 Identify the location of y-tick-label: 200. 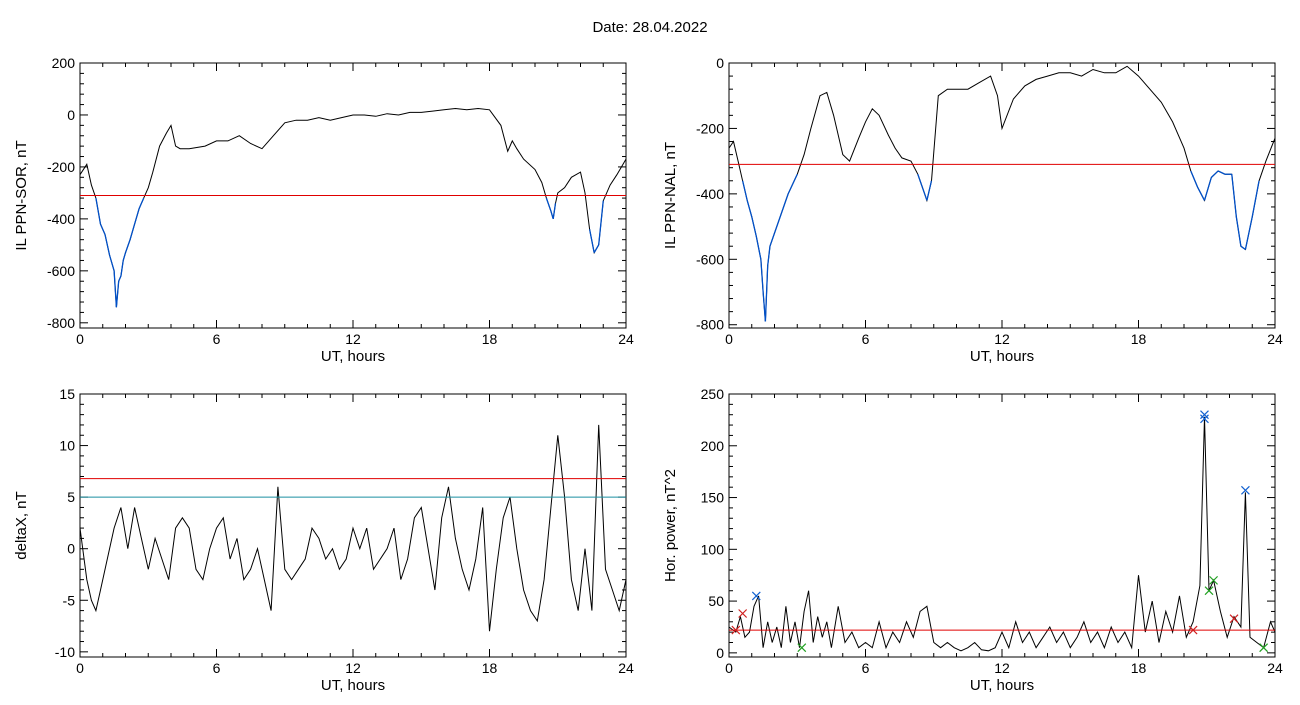
(64, 63).